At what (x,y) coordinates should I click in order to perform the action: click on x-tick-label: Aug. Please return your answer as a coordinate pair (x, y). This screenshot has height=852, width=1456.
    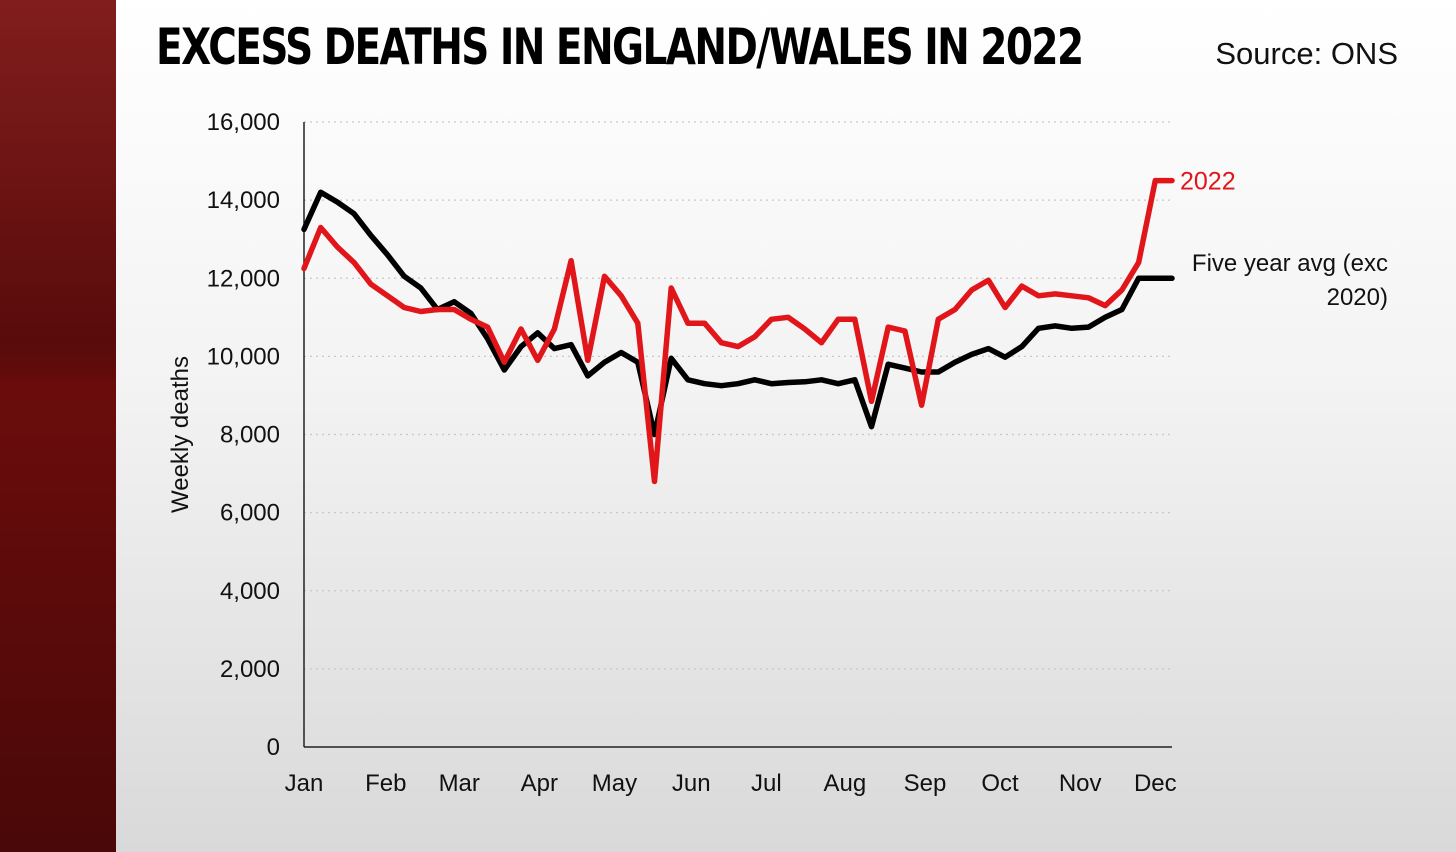
    Looking at the image, I should click on (844, 783).